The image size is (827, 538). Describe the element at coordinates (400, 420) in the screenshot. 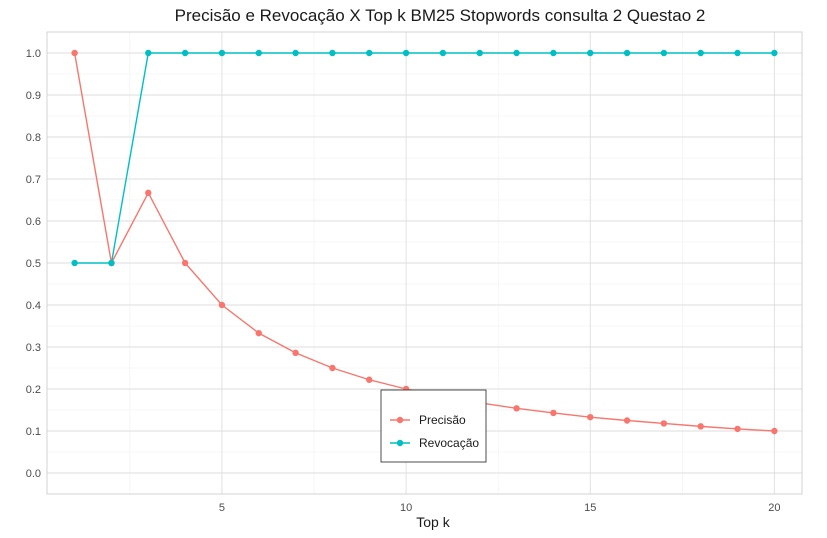

I see `legend-key-precisao-dot` at that location.